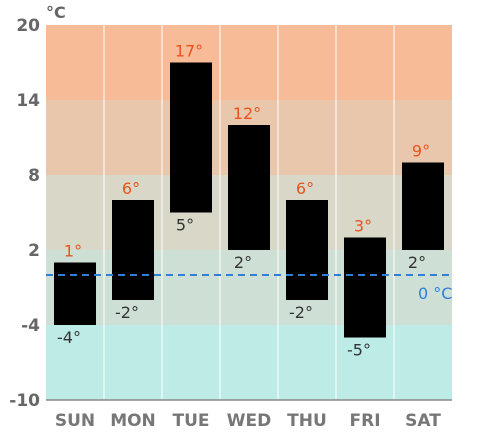 The height and width of the screenshot is (435, 480). What do you see at coordinates (363, 226) in the screenshot?
I see `high-label-fri: 3°` at bounding box center [363, 226].